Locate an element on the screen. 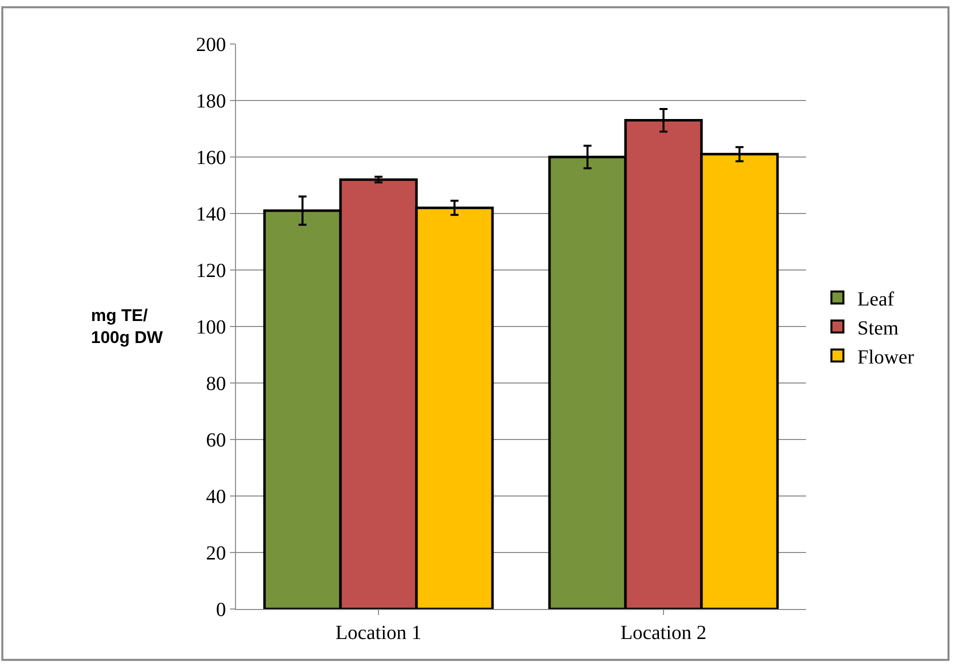 This screenshot has height=666, width=956. x-tick-label: Location 2 is located at coordinates (663, 633).